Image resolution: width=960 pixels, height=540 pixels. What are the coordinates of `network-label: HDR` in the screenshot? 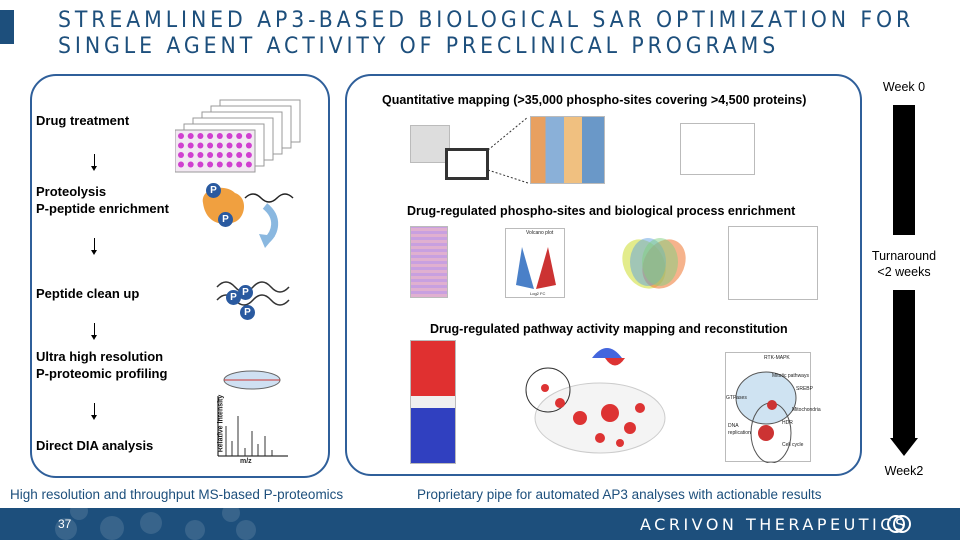 It's located at (787, 423).